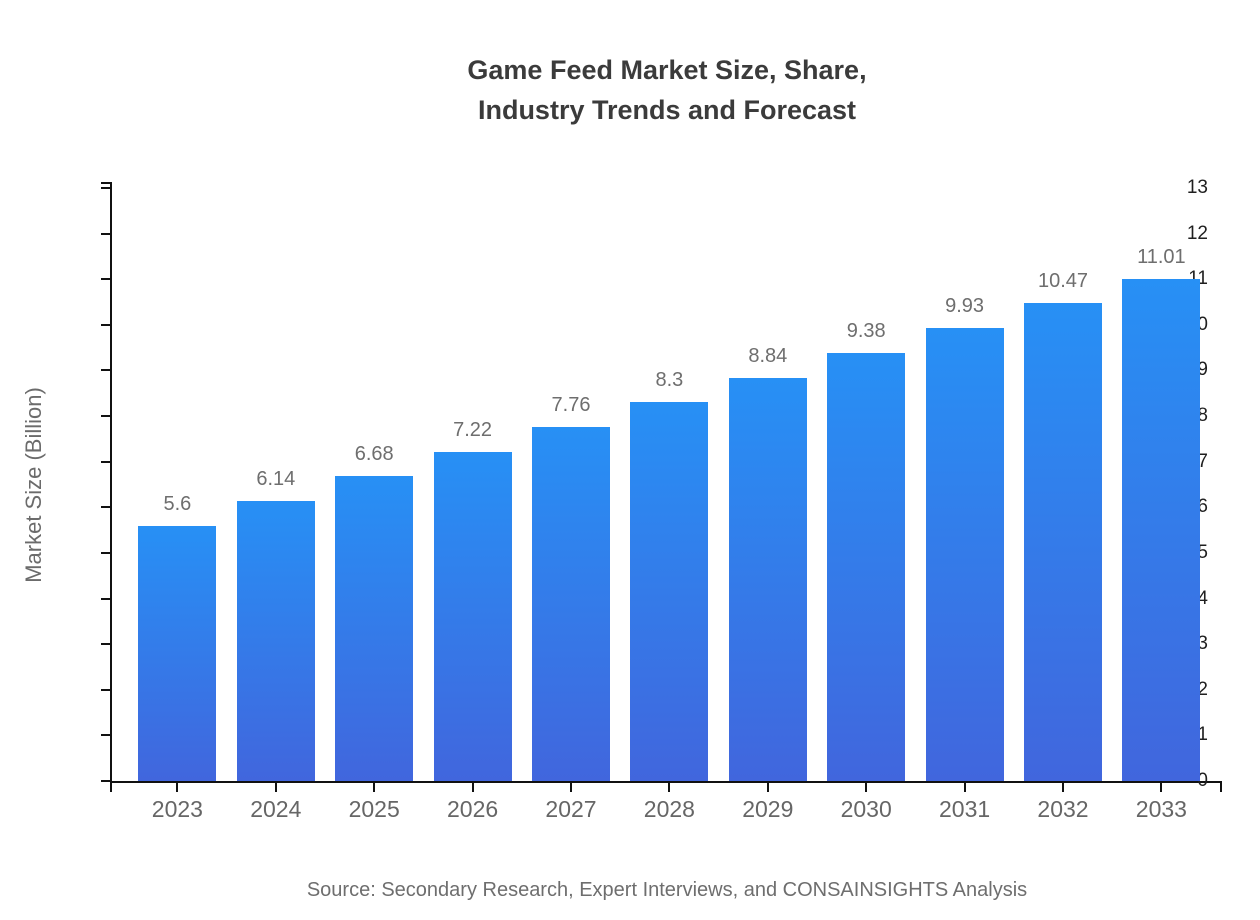  I want to click on bar-value-label: 7.76, so click(571, 405).